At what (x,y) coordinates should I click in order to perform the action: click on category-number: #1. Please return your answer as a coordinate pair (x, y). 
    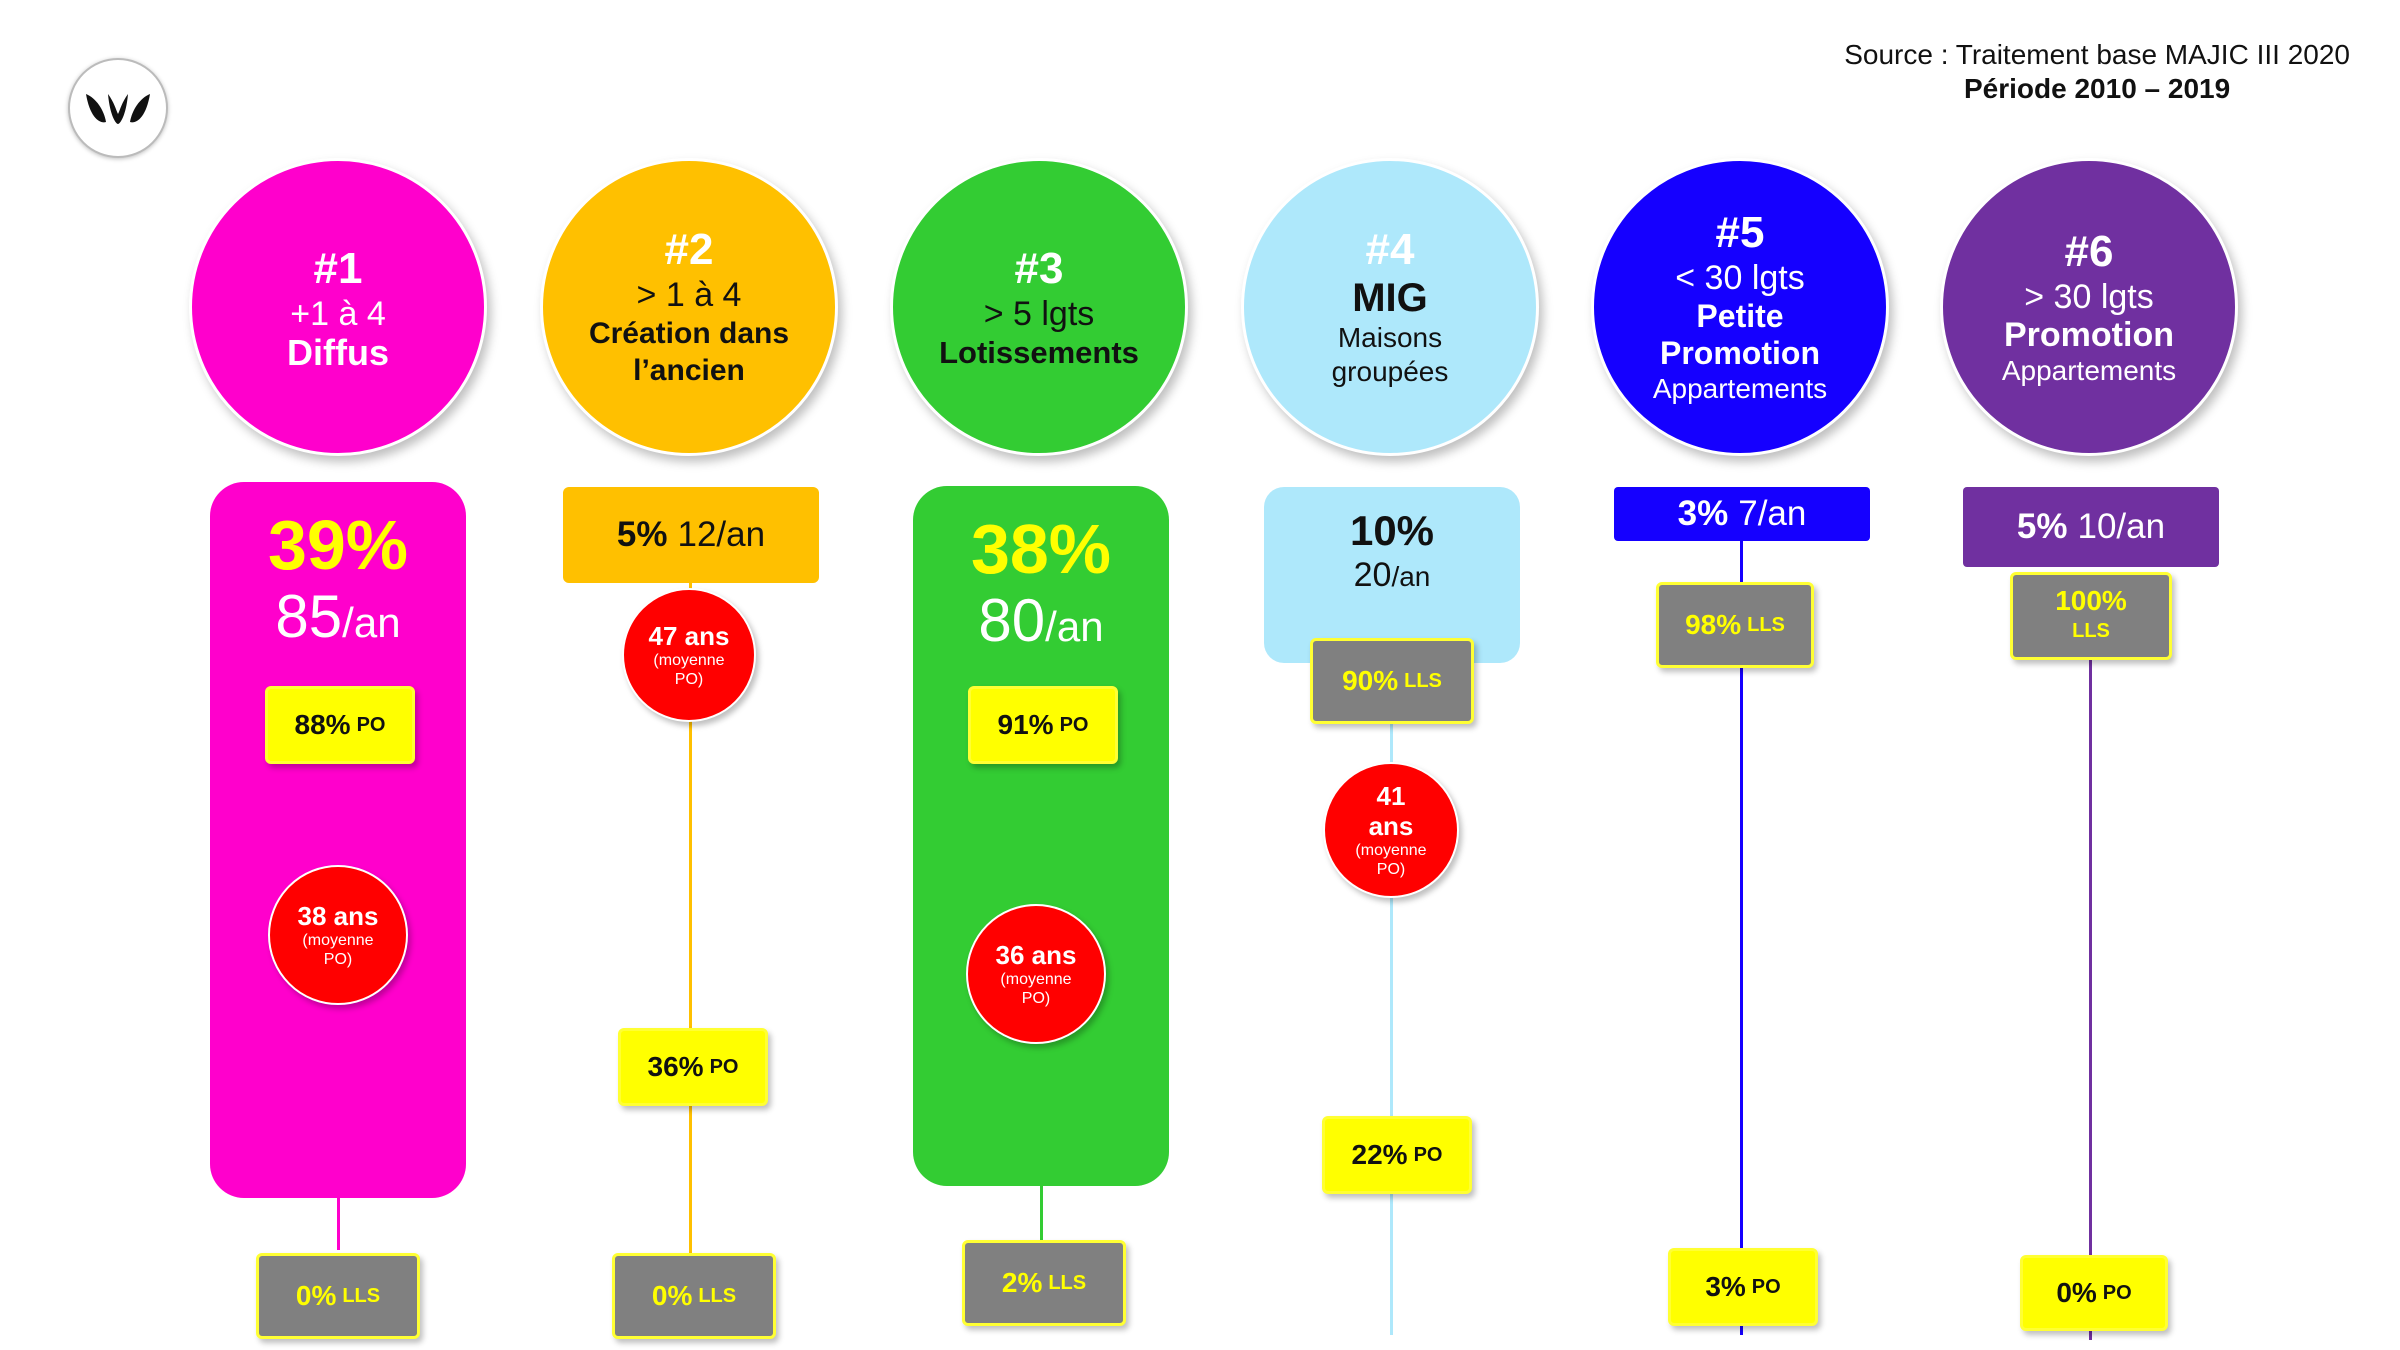
    Looking at the image, I should click on (338, 268).